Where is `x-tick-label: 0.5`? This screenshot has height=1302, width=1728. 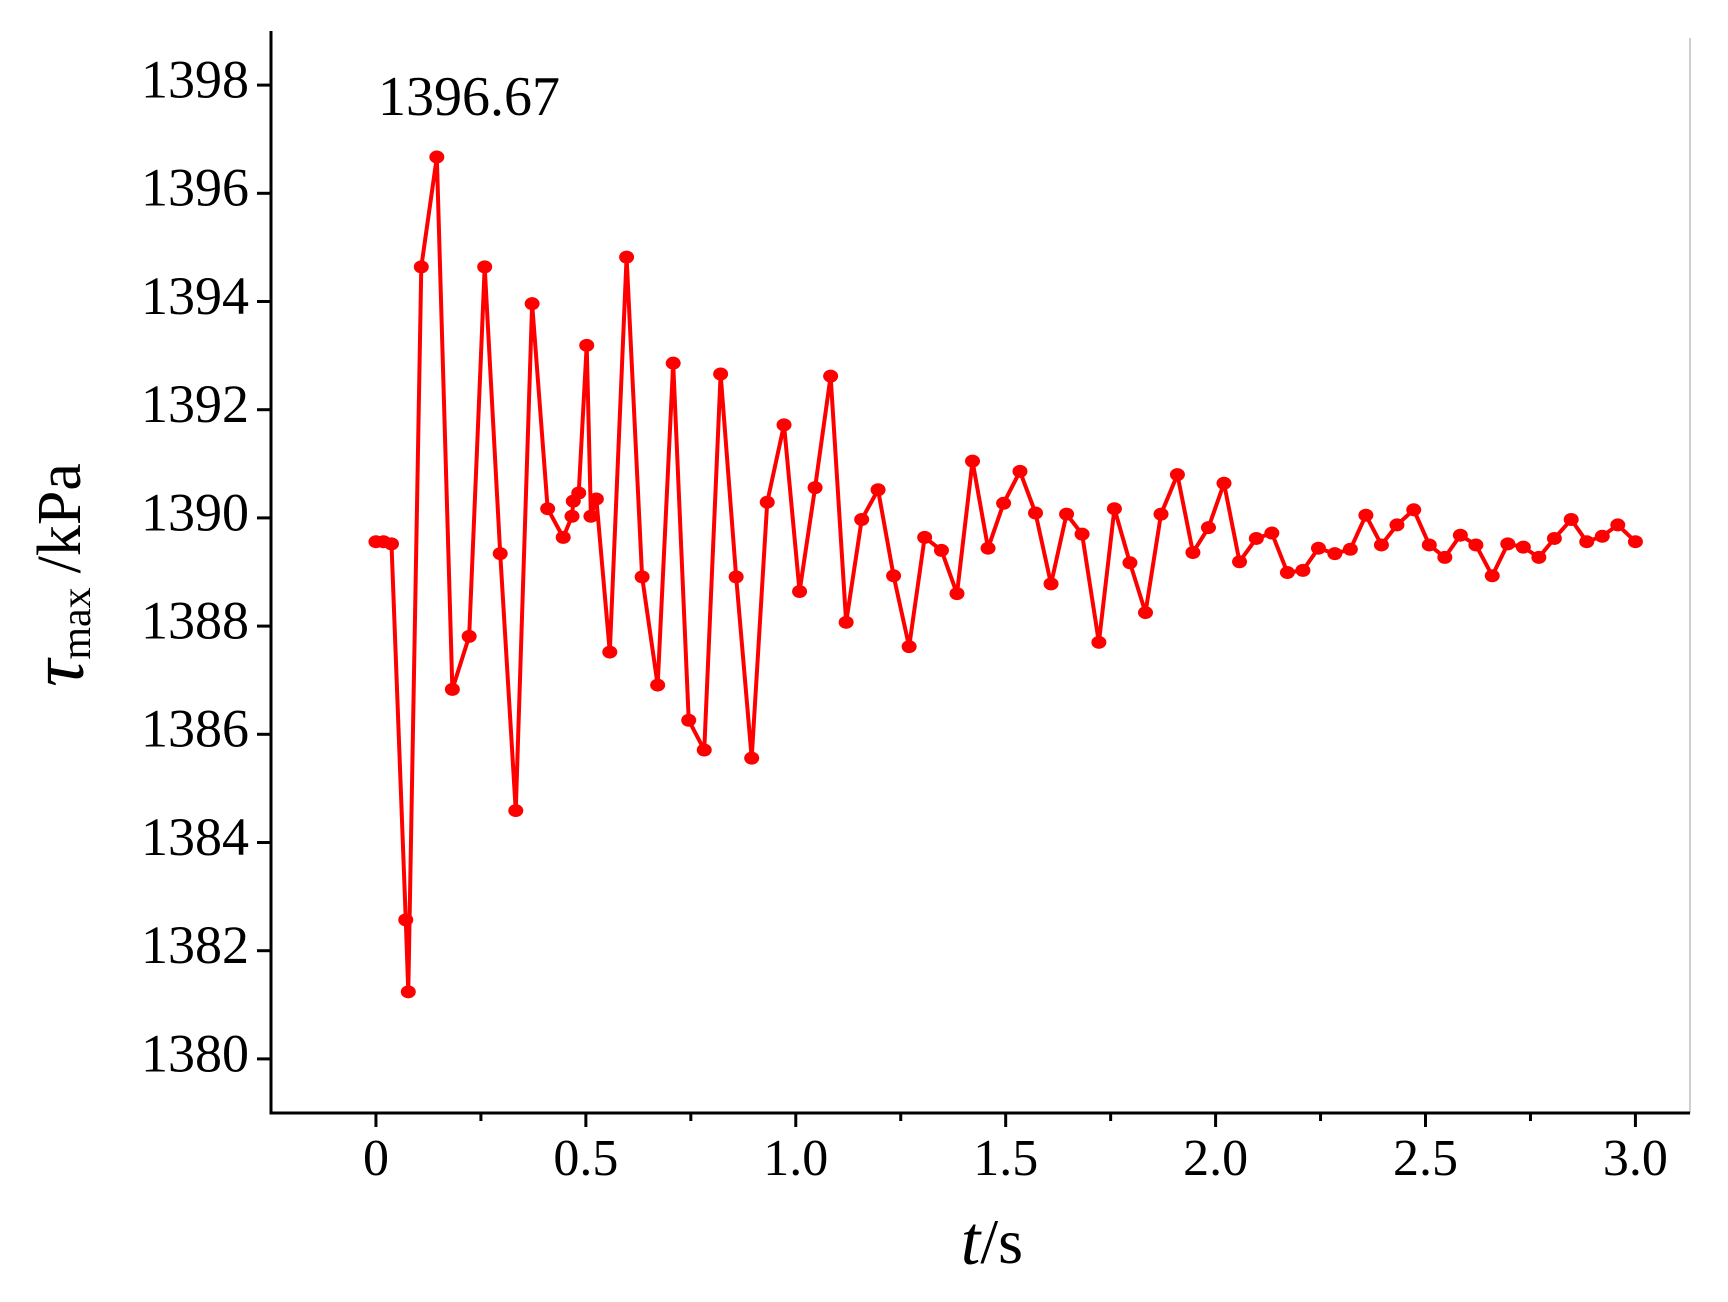
x-tick-label: 0.5 is located at coordinates (585, 1158).